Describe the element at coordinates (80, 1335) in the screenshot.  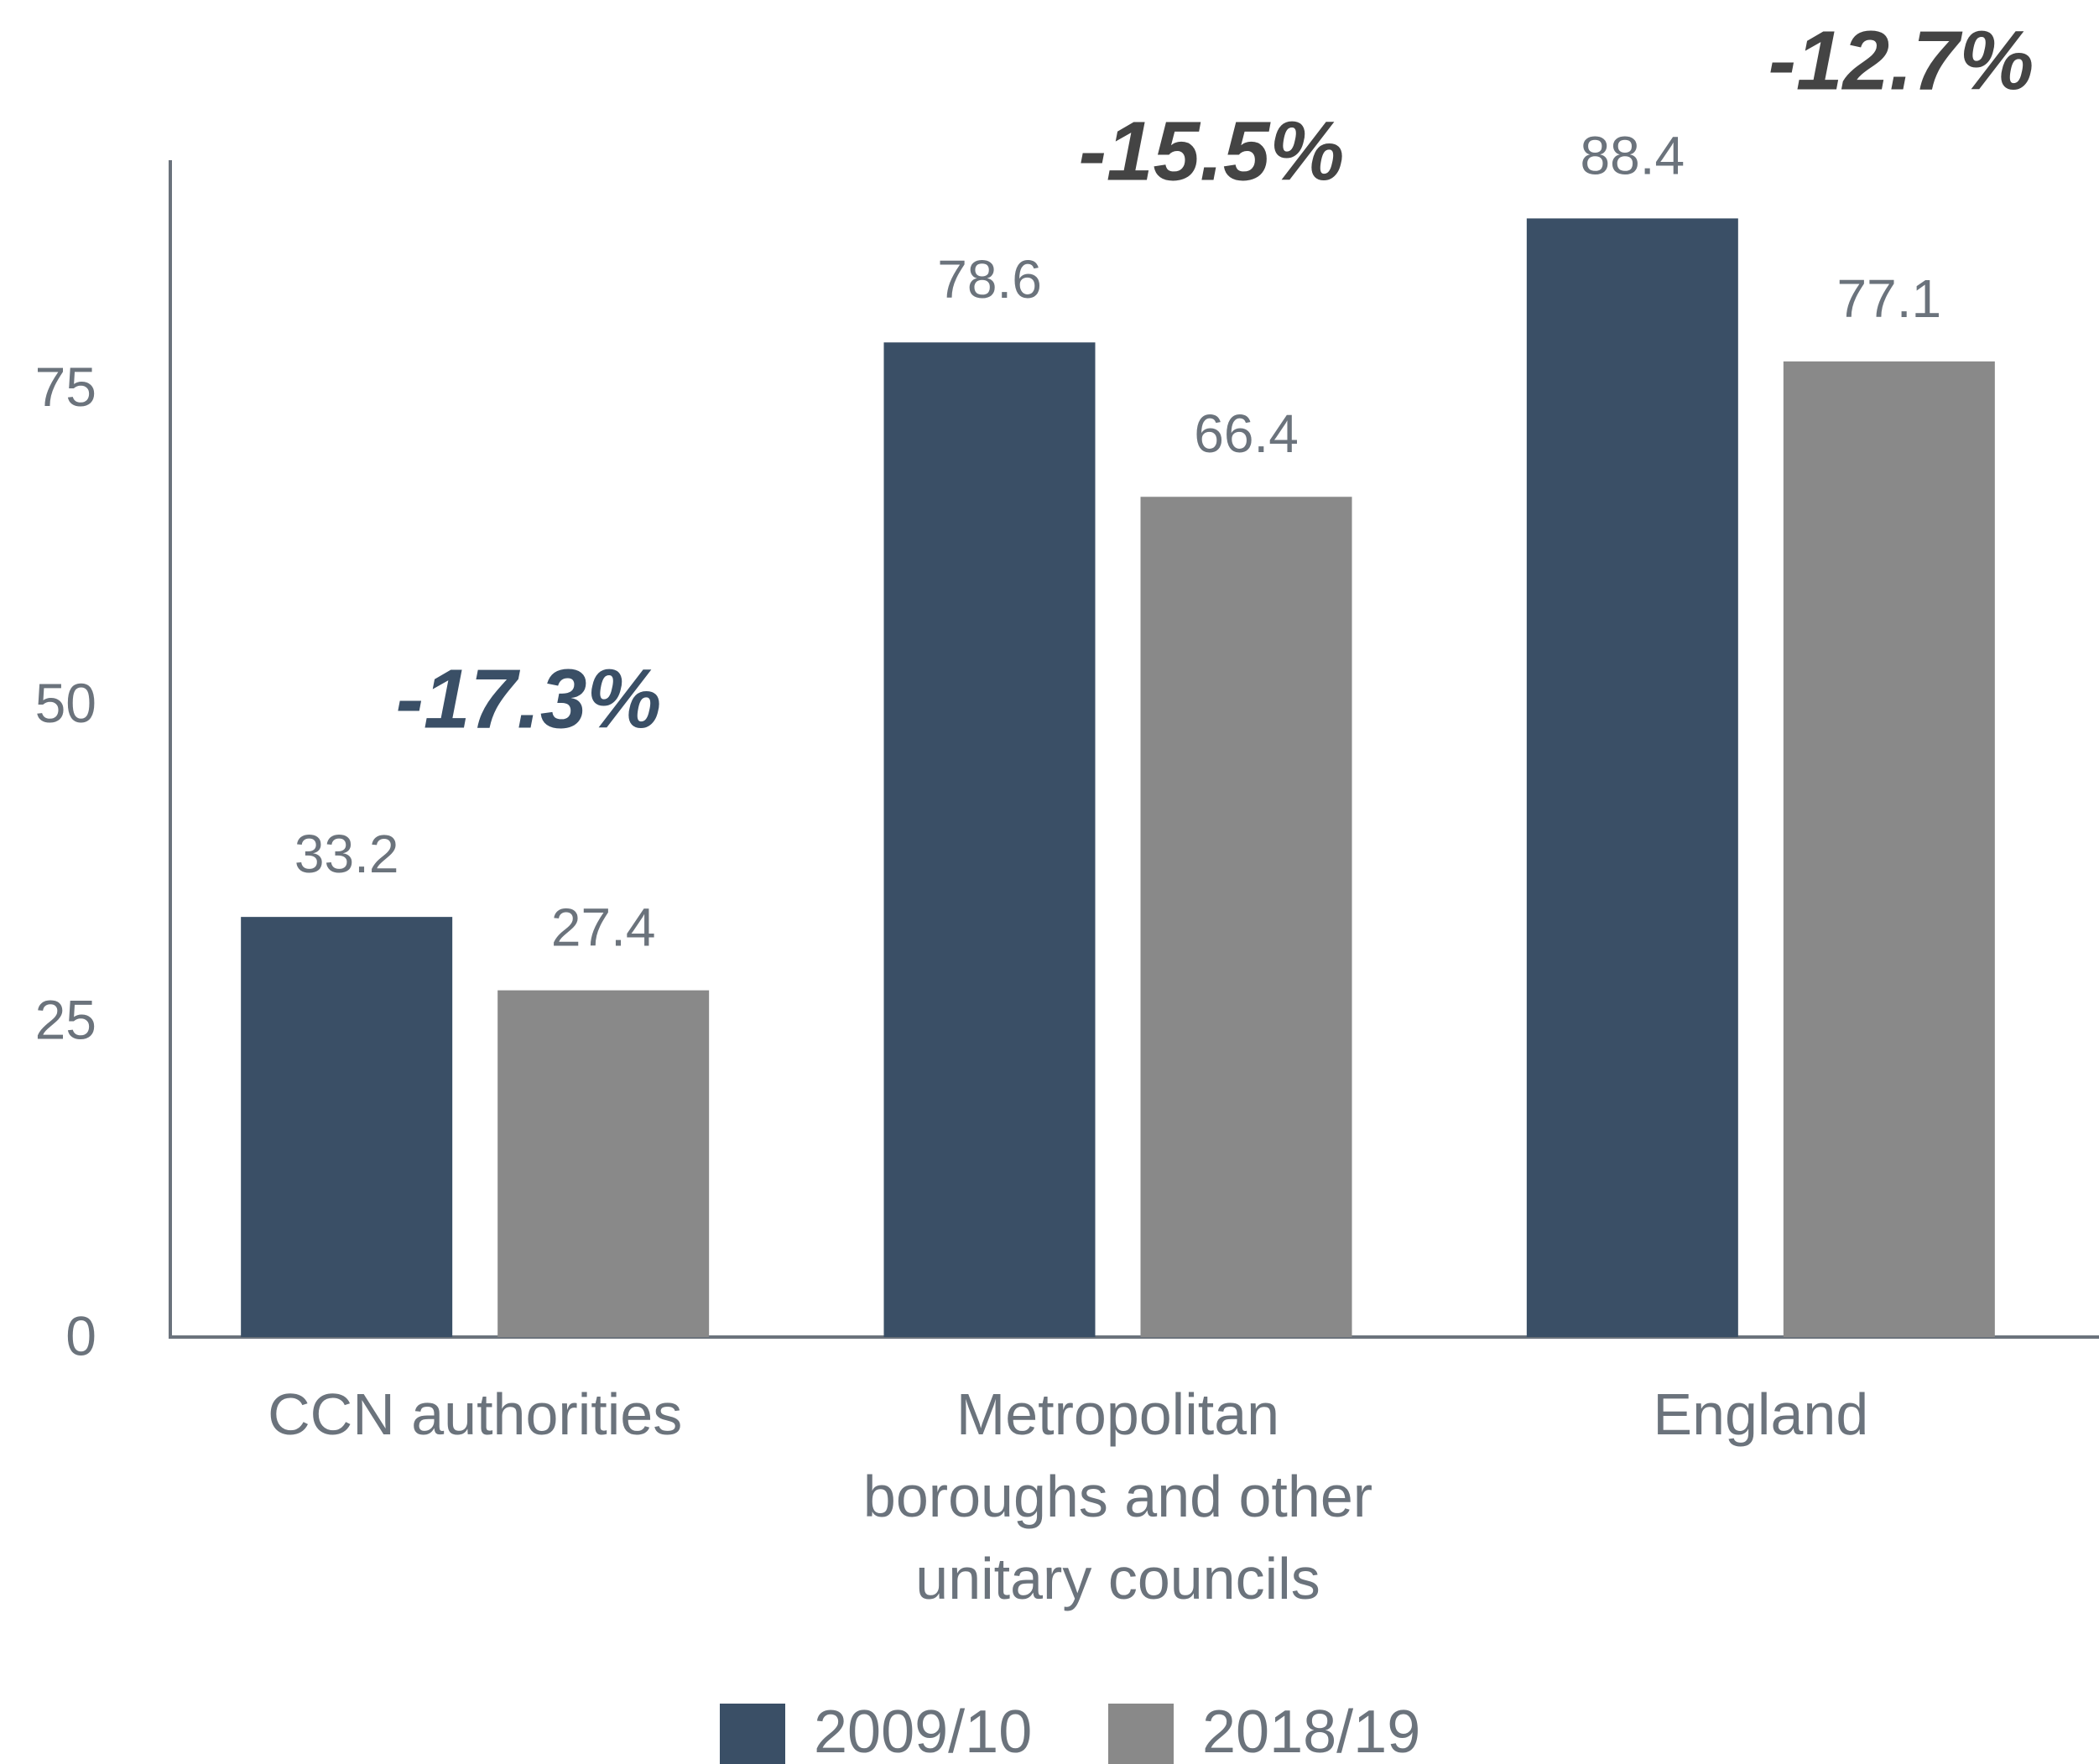
I see `y-tick-label: 0` at that location.